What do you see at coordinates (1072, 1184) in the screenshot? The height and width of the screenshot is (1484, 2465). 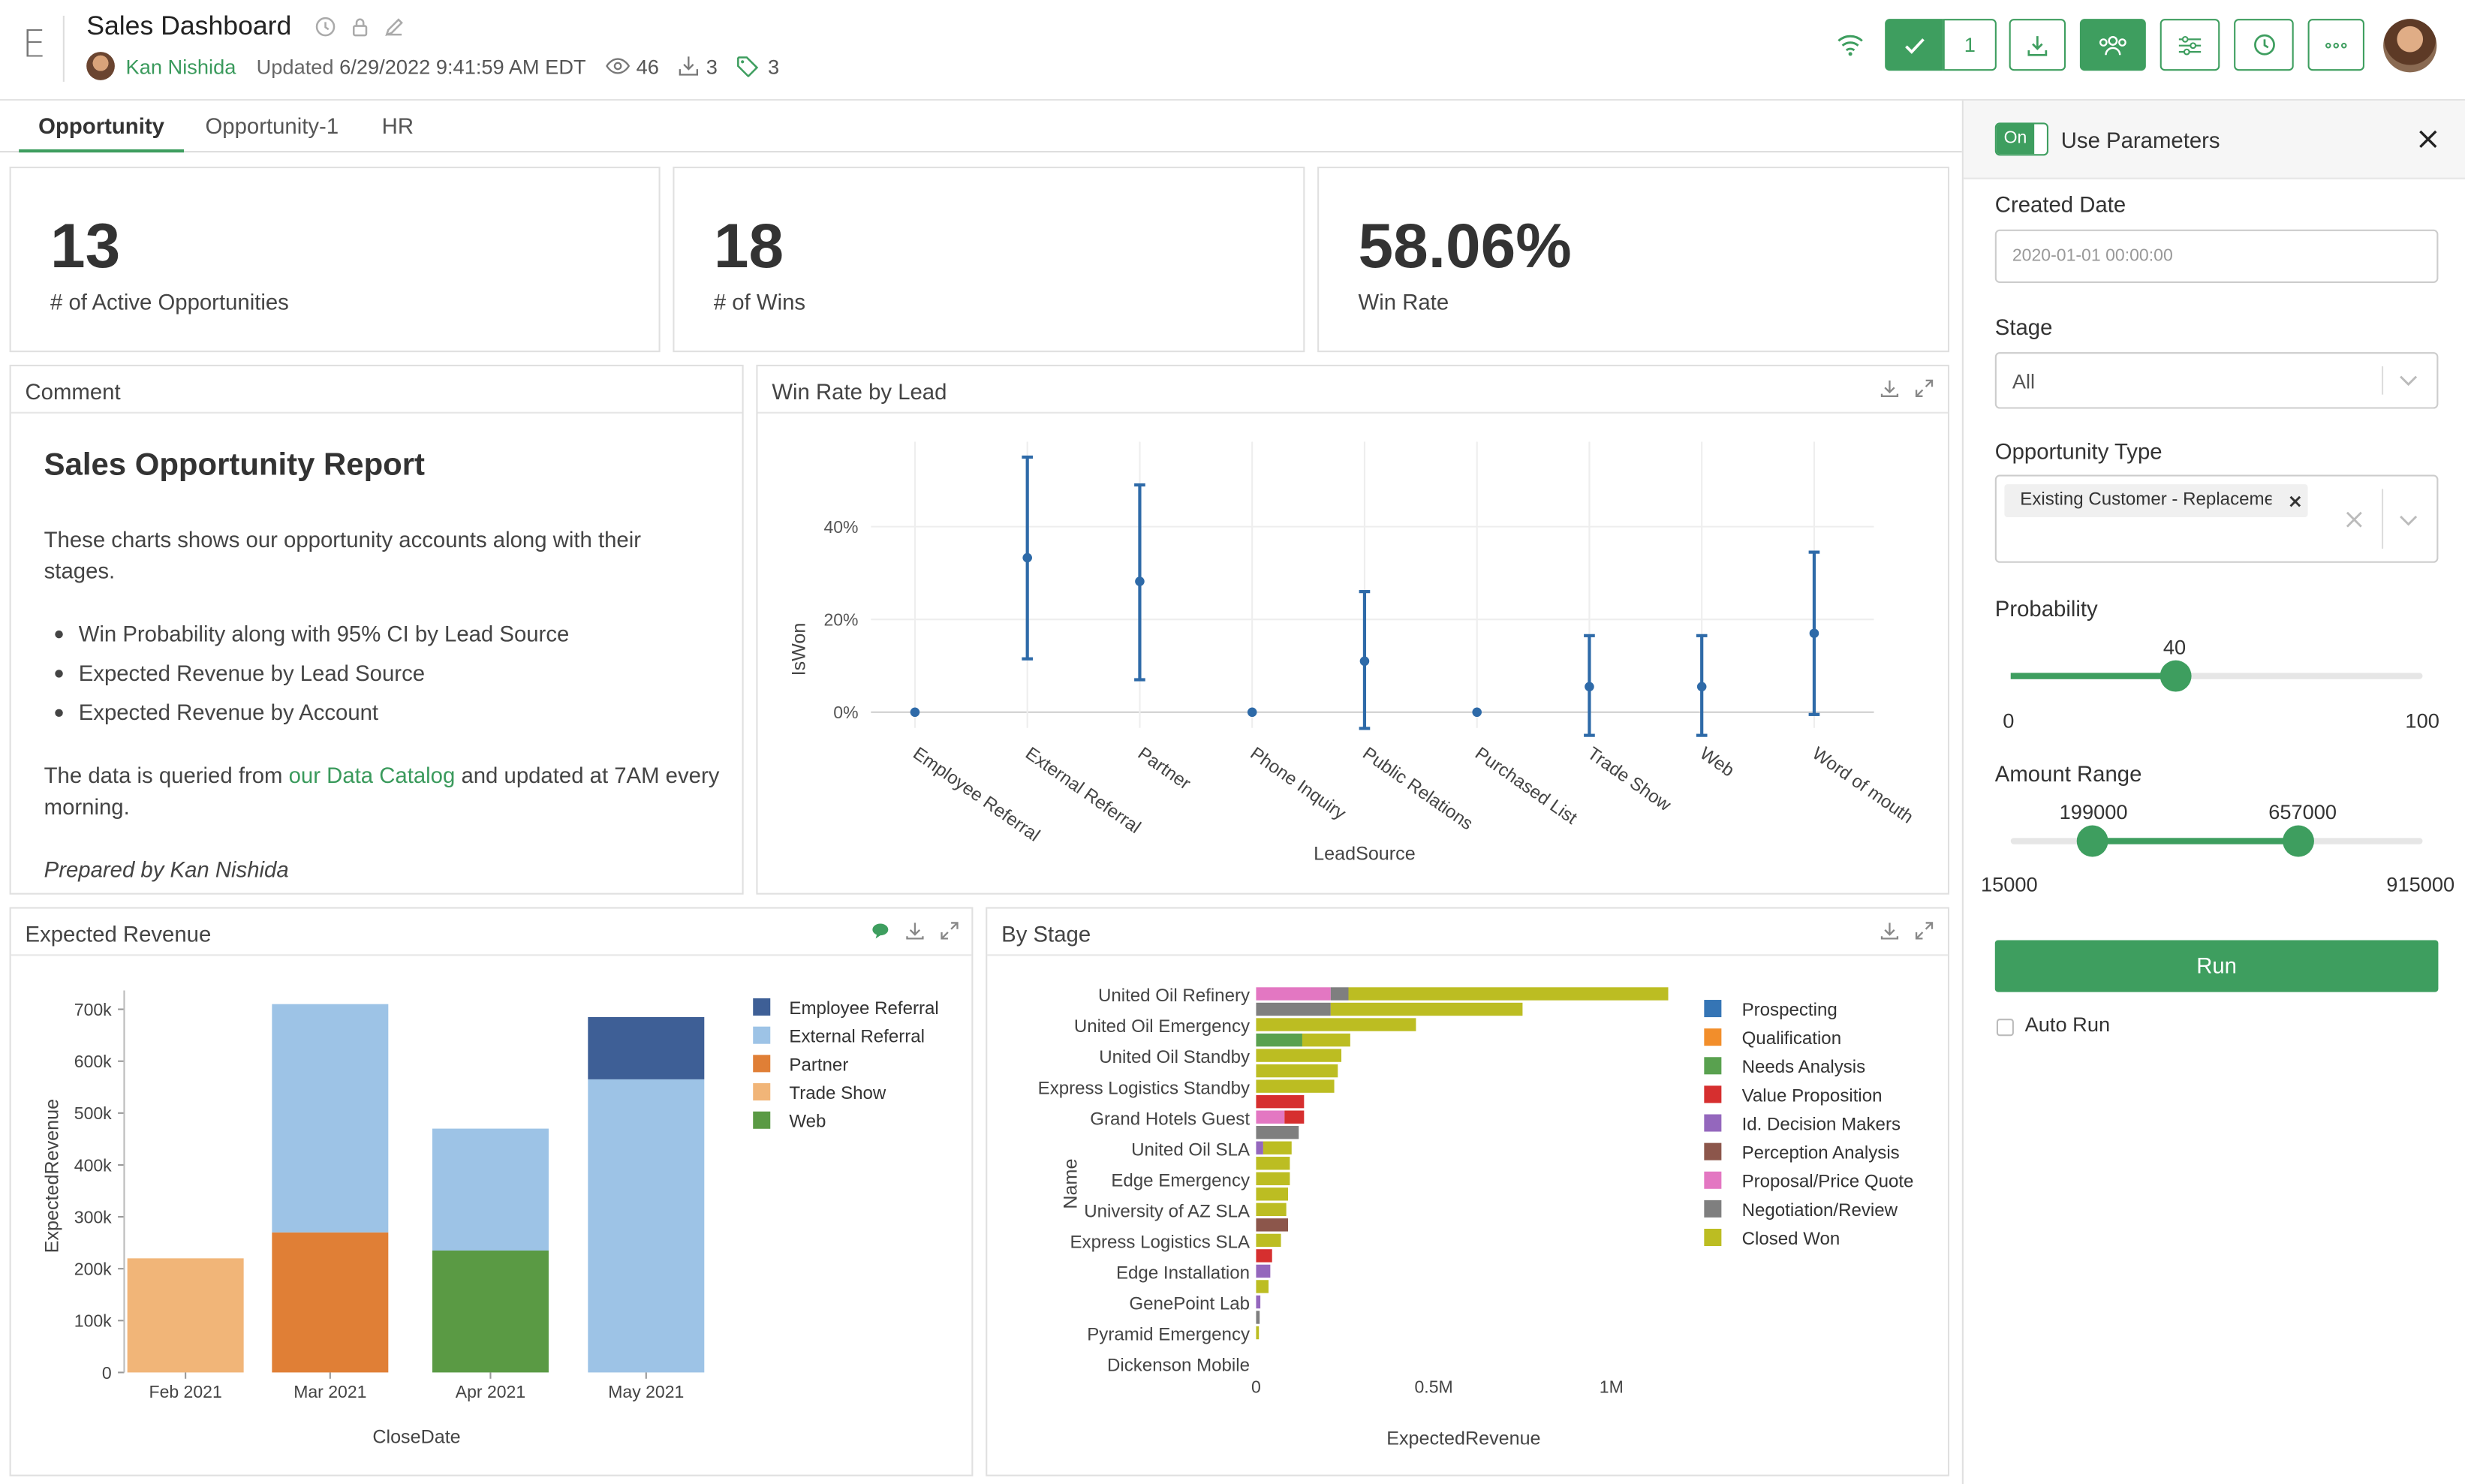 I see `y-axis-title: Name` at bounding box center [1072, 1184].